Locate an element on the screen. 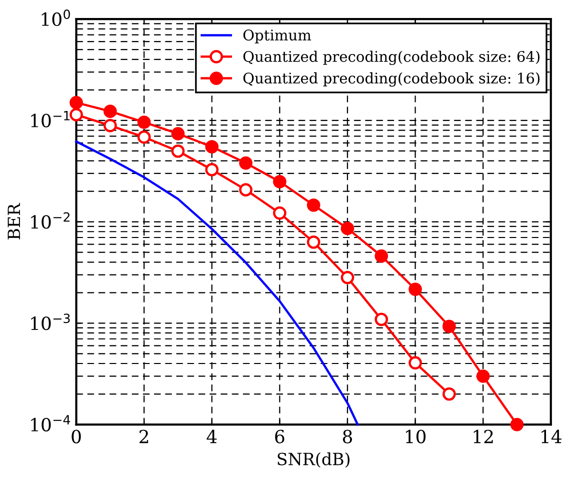  x-axis-title: SNR(dB) is located at coordinates (314, 460).